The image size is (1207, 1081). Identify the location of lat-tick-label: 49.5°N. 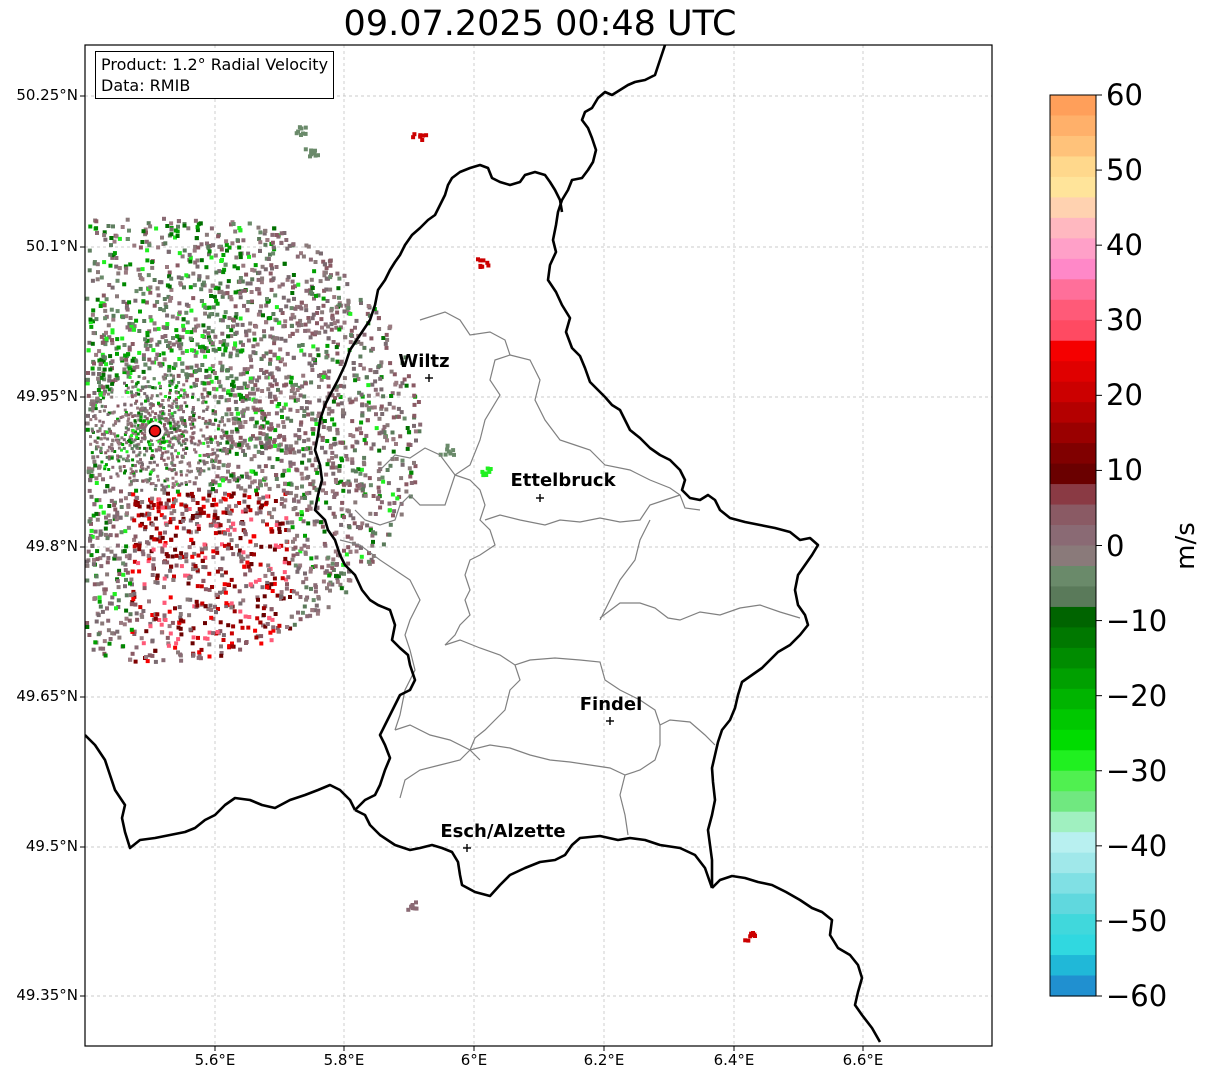
(51, 846).